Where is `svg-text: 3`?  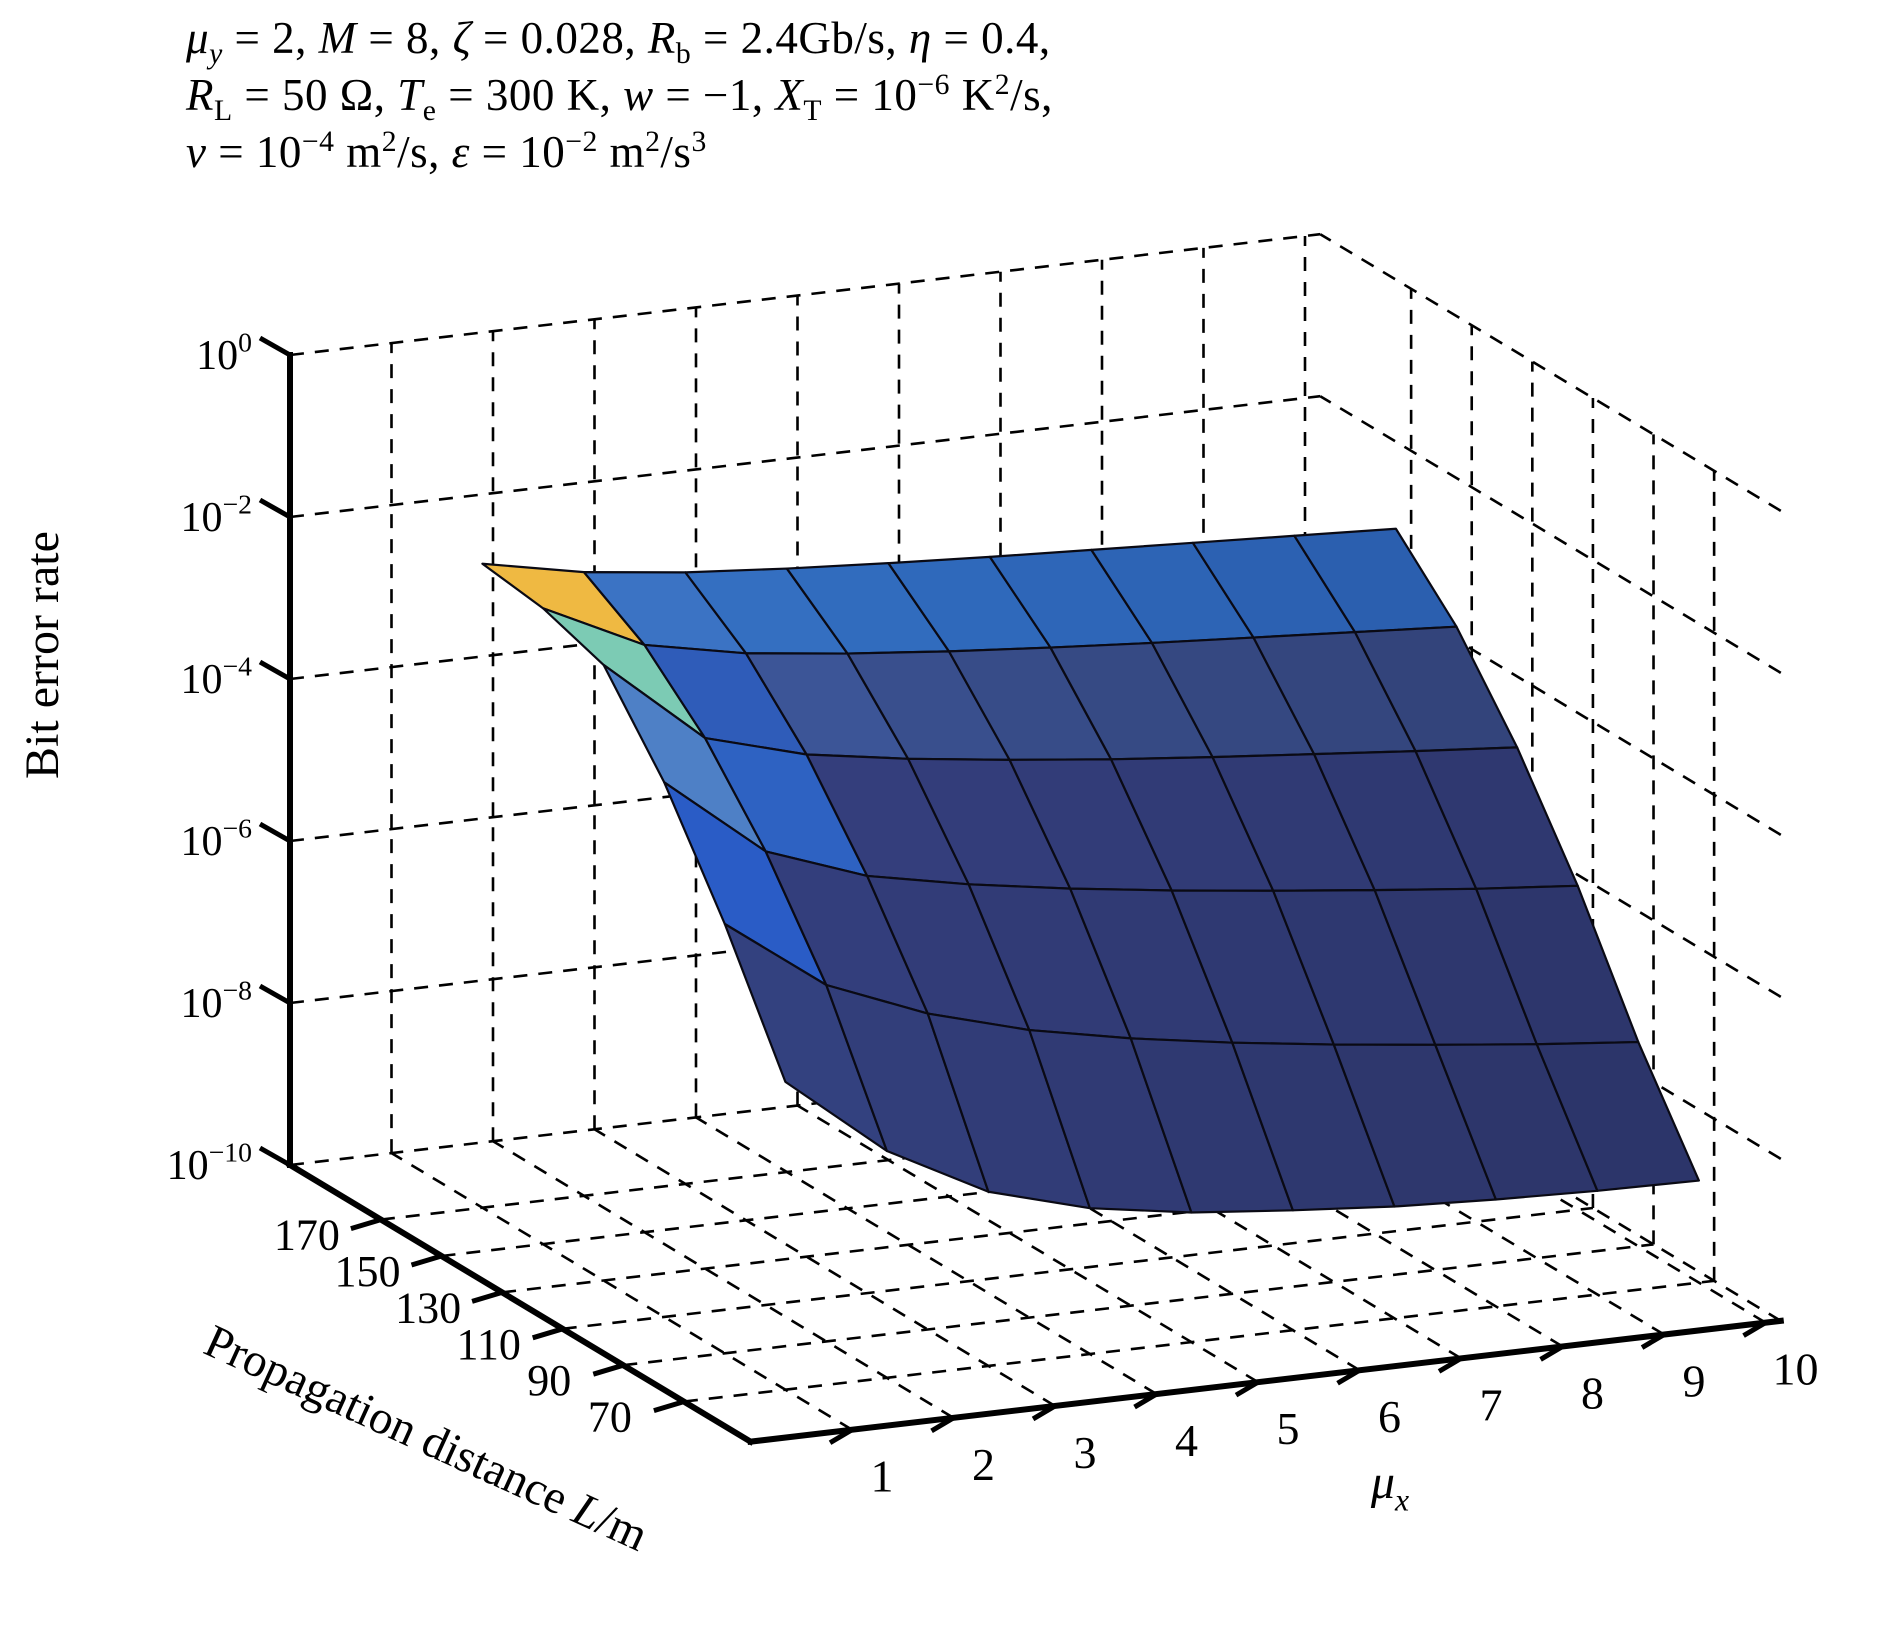 svg-text: 3 is located at coordinates (1085, 1452).